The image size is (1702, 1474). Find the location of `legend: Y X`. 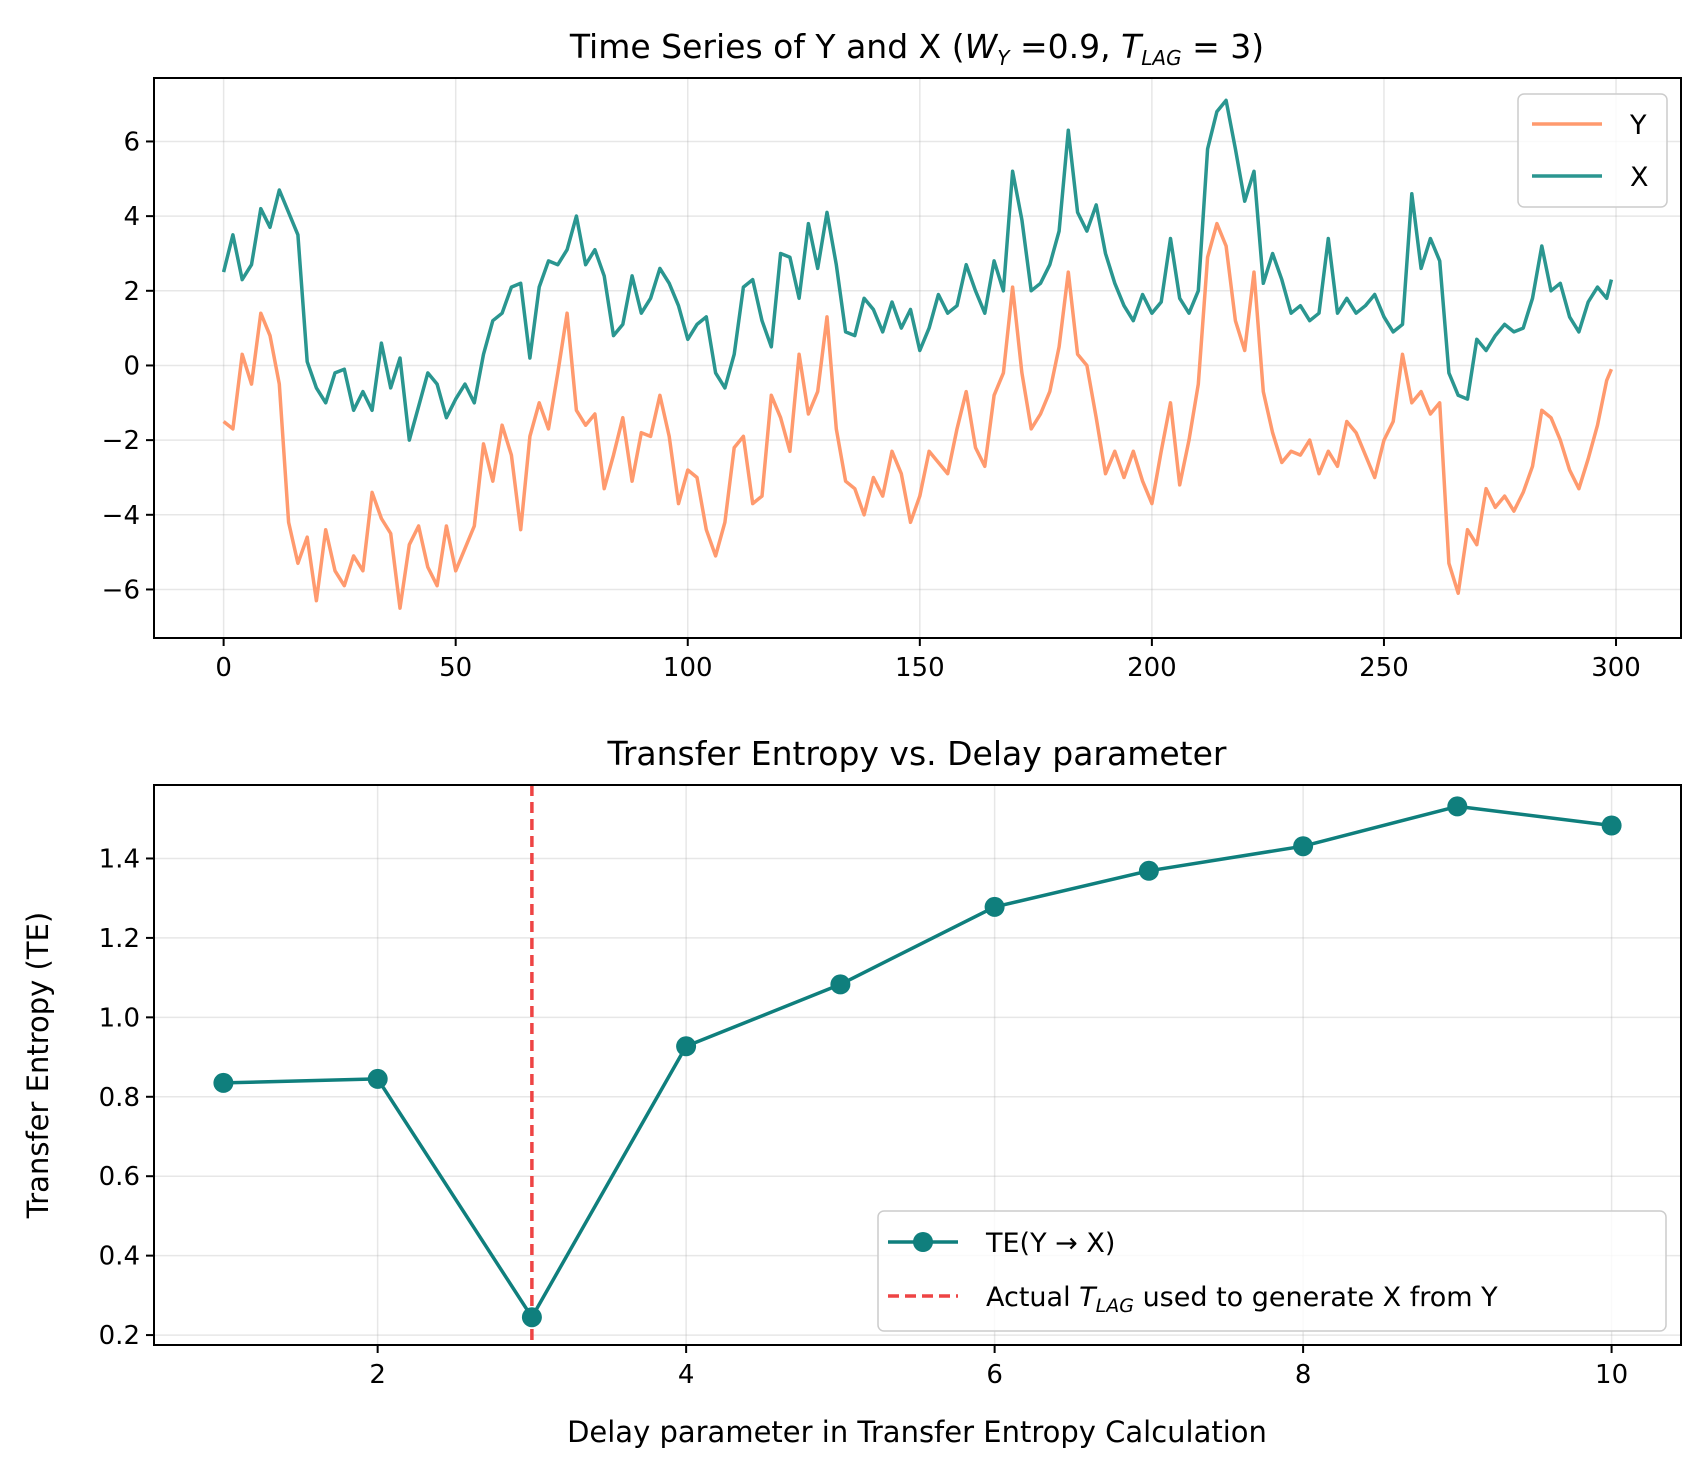

legend: Y X is located at coordinates (1592, 150).